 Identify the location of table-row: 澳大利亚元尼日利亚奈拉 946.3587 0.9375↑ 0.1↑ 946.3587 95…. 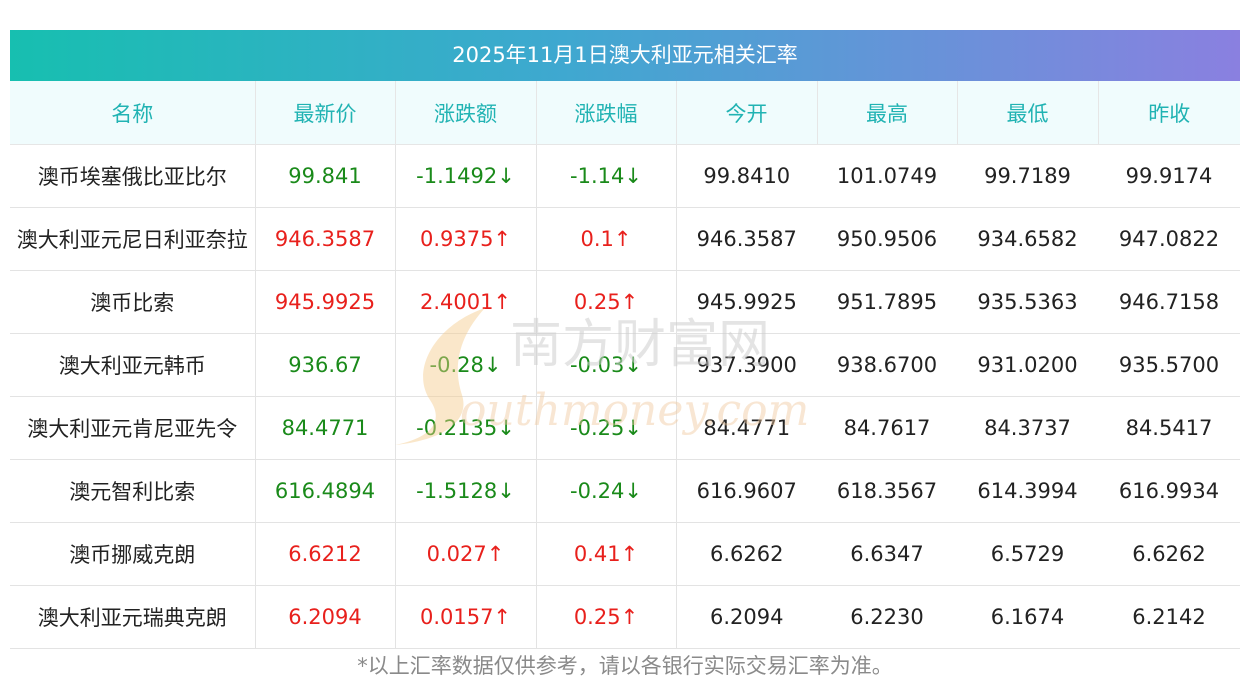
(625, 239).